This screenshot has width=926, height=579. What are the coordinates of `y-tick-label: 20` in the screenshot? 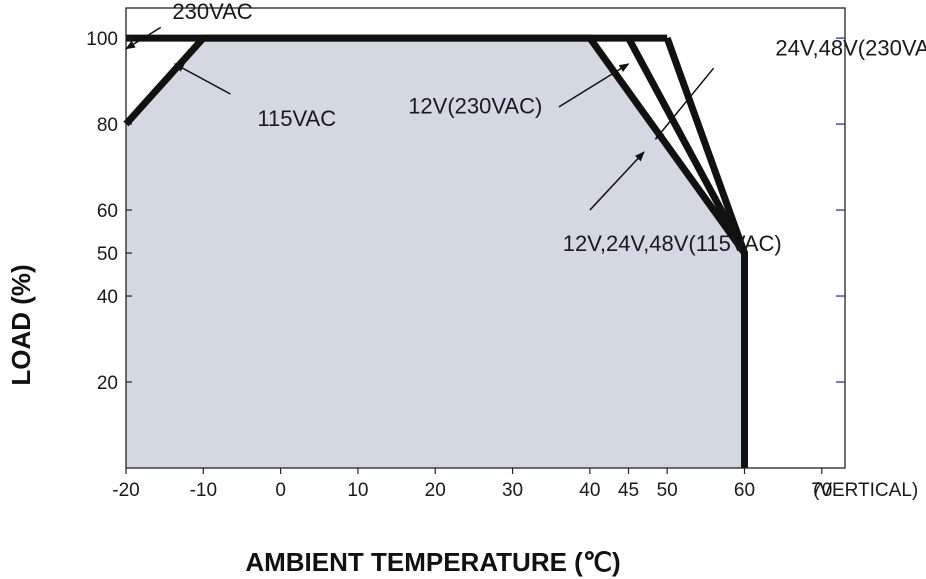 It's located at (107, 383).